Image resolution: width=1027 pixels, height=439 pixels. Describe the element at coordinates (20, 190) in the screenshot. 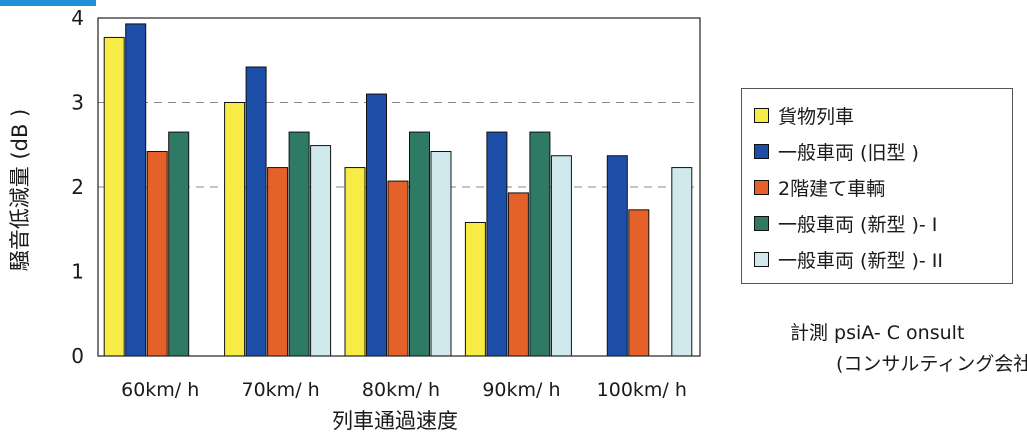

I see `y-axis-label: 騒音低減量 (dB )` at that location.